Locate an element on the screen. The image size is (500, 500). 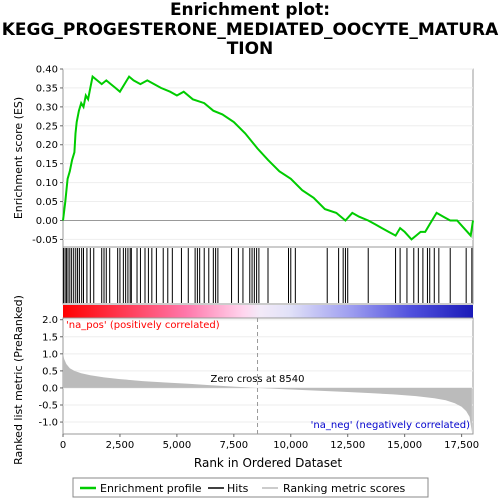
metric-x-ticks: 0 2,500 5,000 7,500 10,000 12,500 15,000 17,500 is located at coordinates (269, 442).